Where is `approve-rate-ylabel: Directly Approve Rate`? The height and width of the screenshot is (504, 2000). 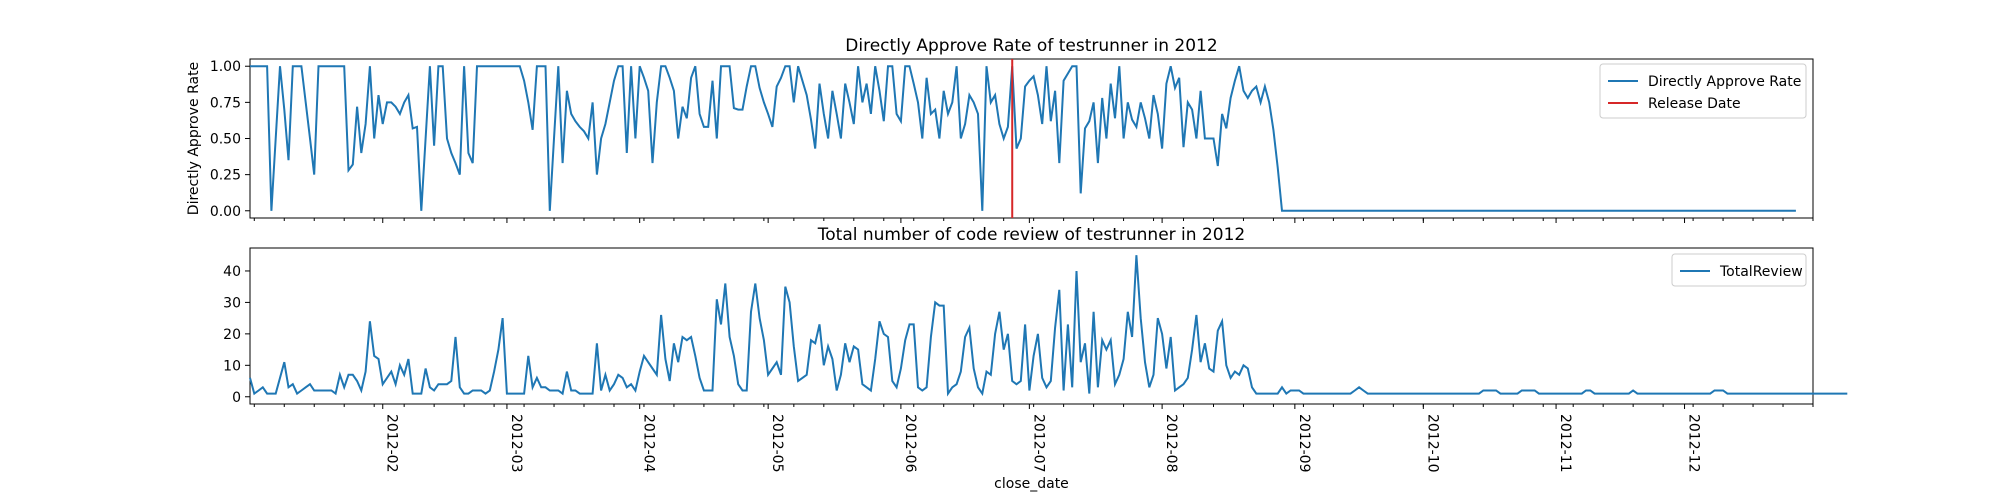
approve-rate-ylabel: Directly Approve Rate is located at coordinates (194, 138).